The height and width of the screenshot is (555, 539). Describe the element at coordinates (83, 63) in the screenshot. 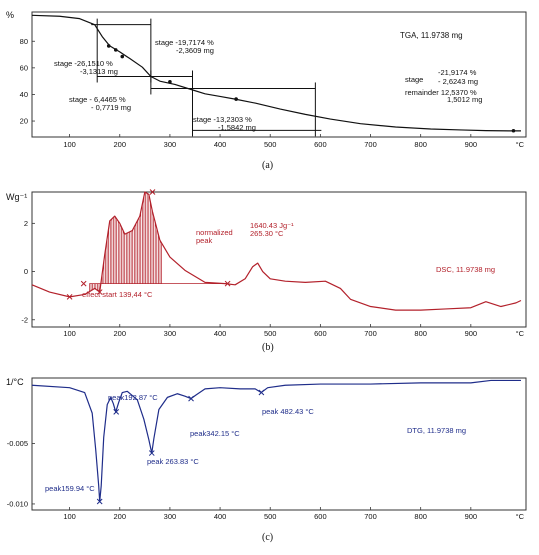

I see `tga-annot-stage1-a: stage -26,1510 %` at that location.